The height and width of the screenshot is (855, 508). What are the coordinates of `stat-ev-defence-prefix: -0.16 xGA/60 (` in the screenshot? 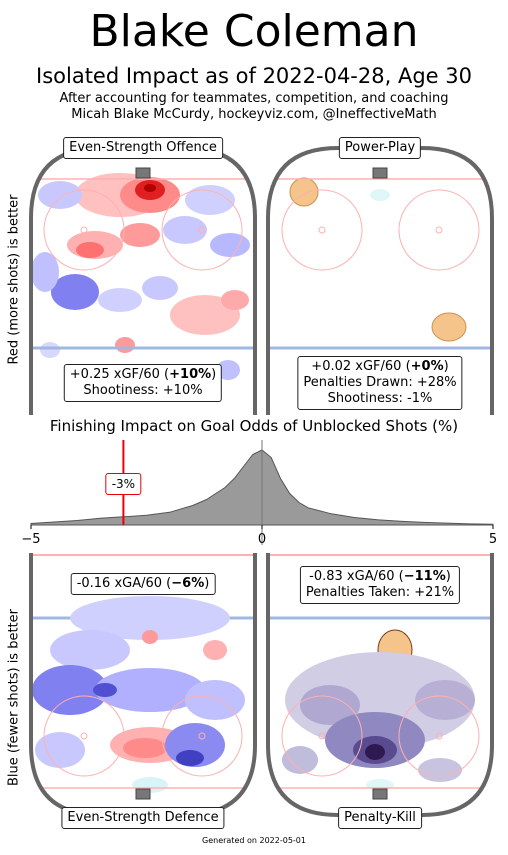 It's located at (124, 583).